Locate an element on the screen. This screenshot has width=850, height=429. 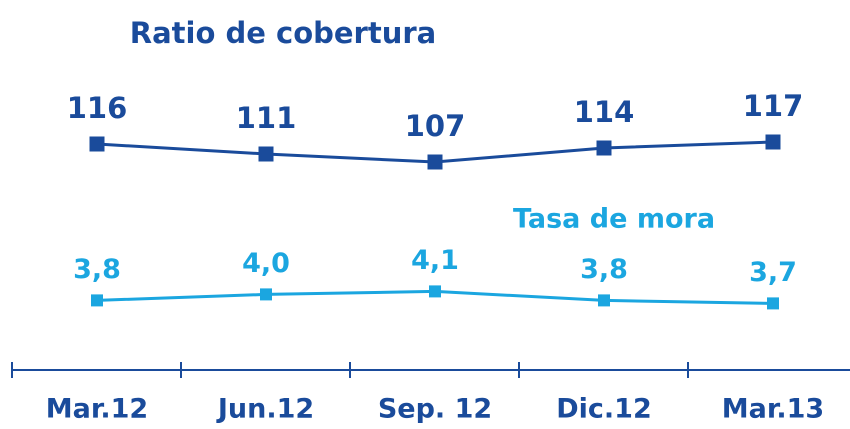
x-tick-label: Sep. 12 is located at coordinates (435, 409).